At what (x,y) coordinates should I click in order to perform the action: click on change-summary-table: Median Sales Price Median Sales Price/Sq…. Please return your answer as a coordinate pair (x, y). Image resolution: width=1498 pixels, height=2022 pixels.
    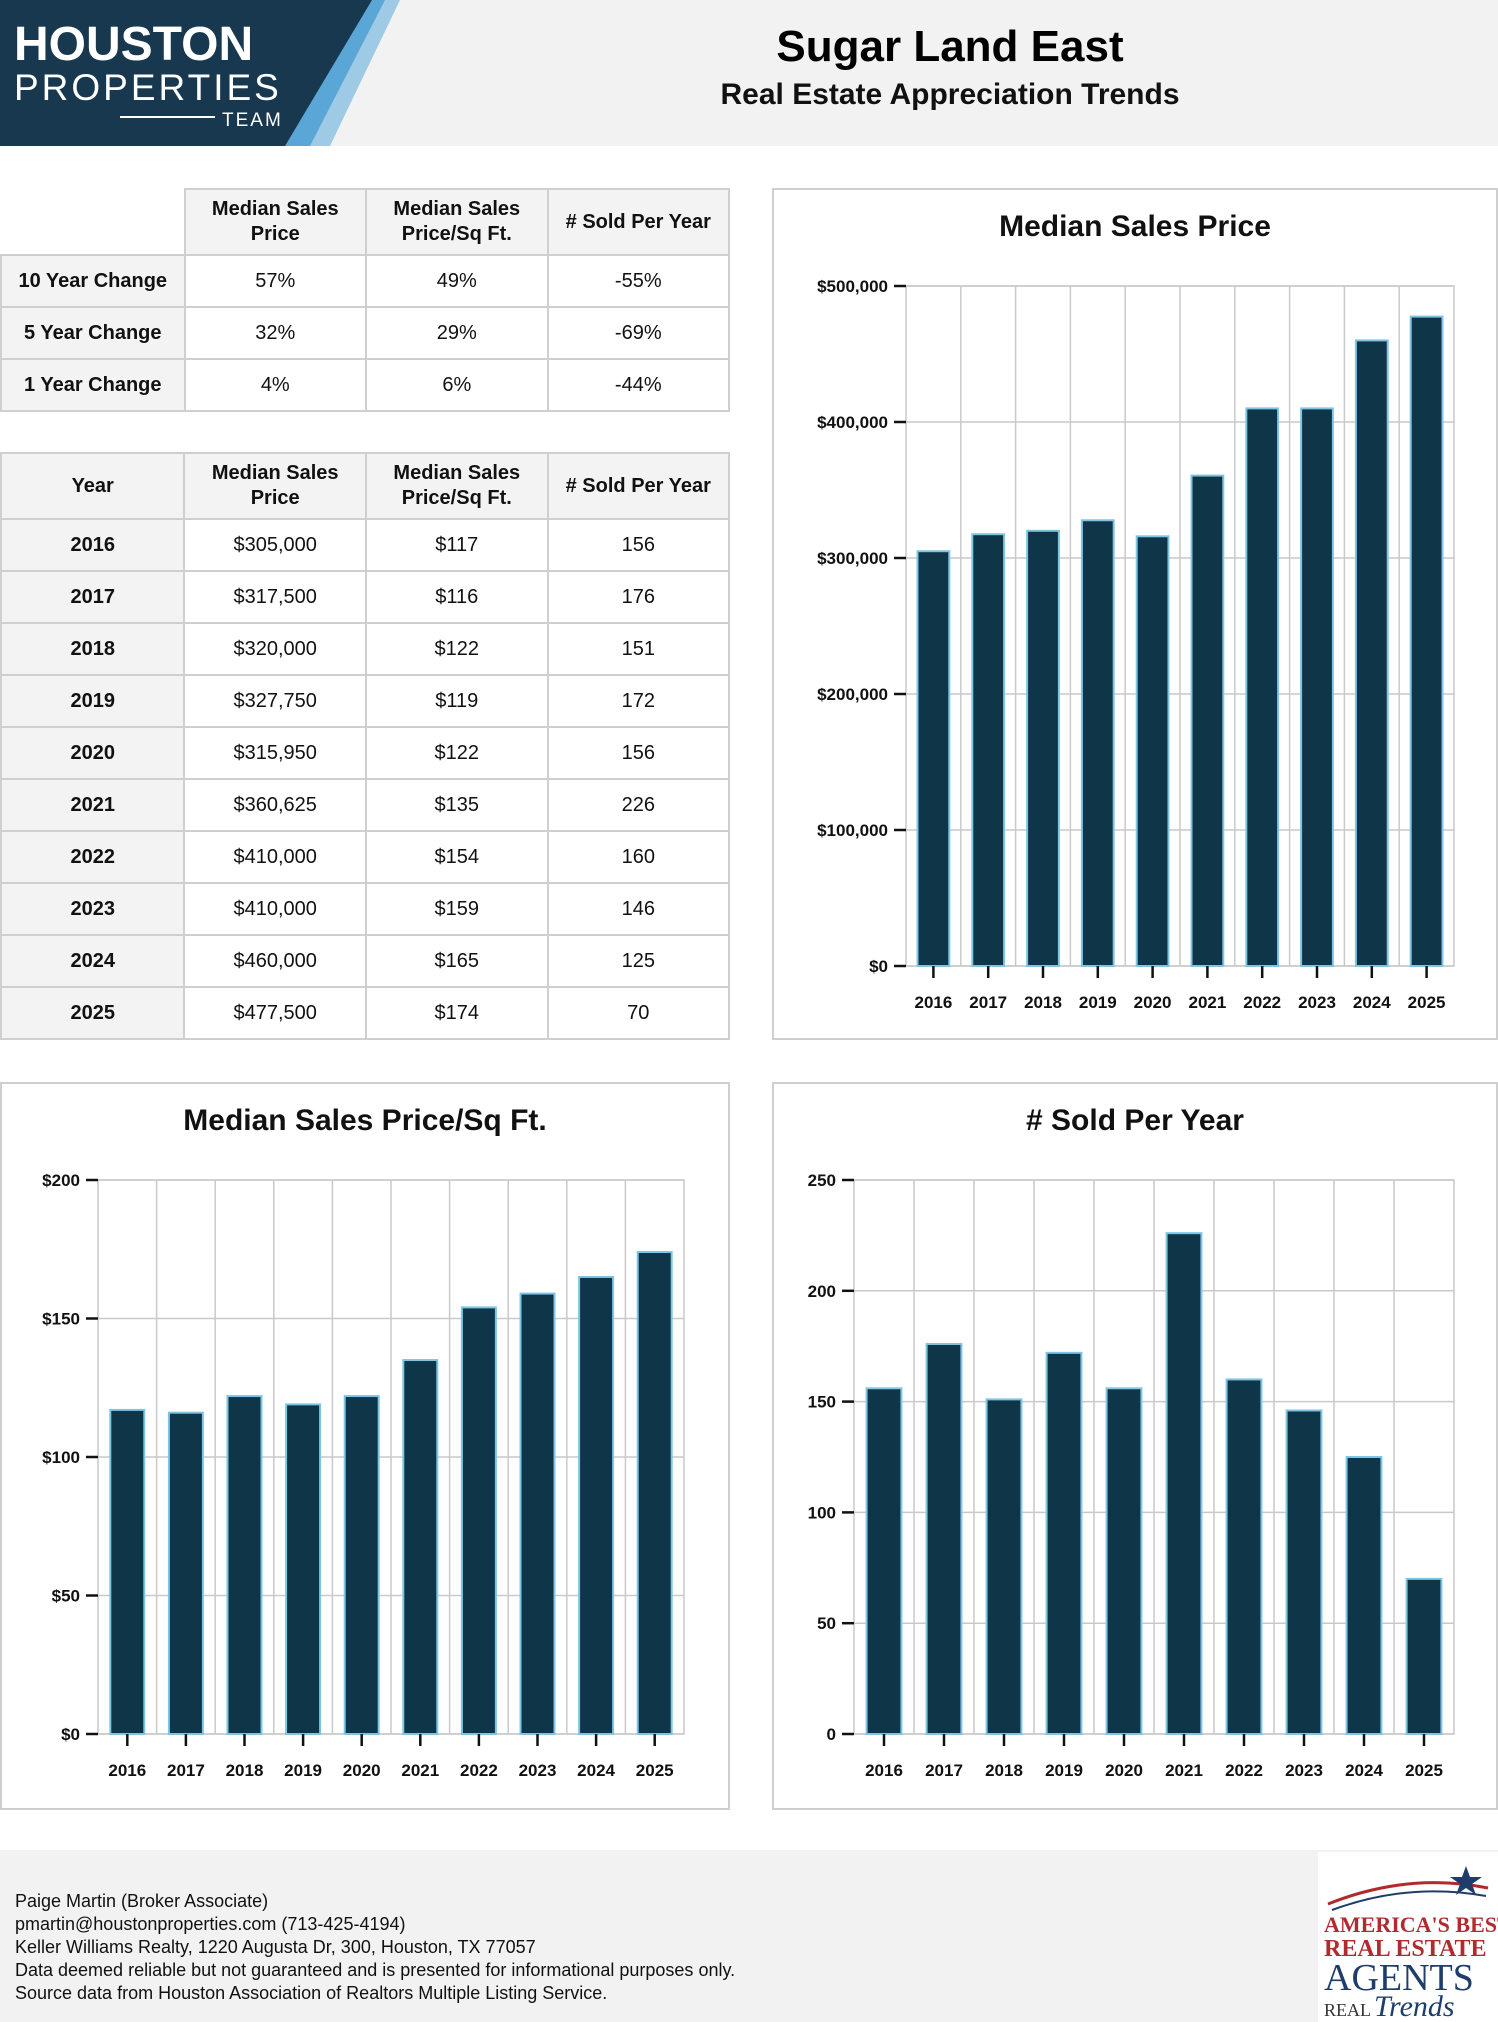
    Looking at the image, I should click on (365, 300).